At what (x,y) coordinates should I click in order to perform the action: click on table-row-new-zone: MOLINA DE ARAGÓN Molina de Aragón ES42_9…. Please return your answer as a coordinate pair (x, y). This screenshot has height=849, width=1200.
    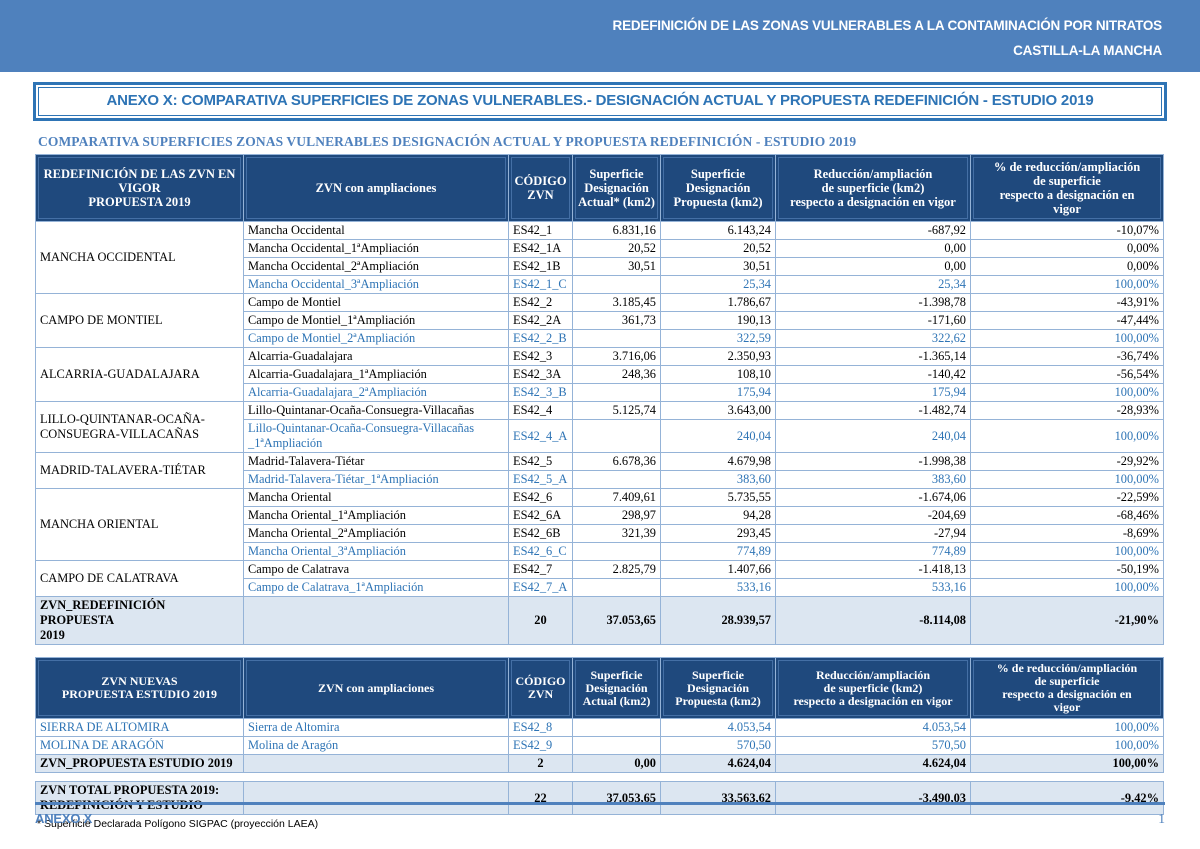
    Looking at the image, I should click on (599, 745).